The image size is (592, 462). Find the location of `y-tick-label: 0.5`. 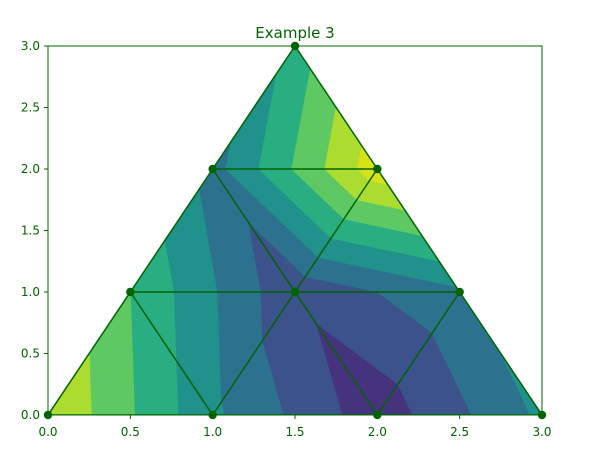

y-tick-label: 0.5 is located at coordinates (30, 354).